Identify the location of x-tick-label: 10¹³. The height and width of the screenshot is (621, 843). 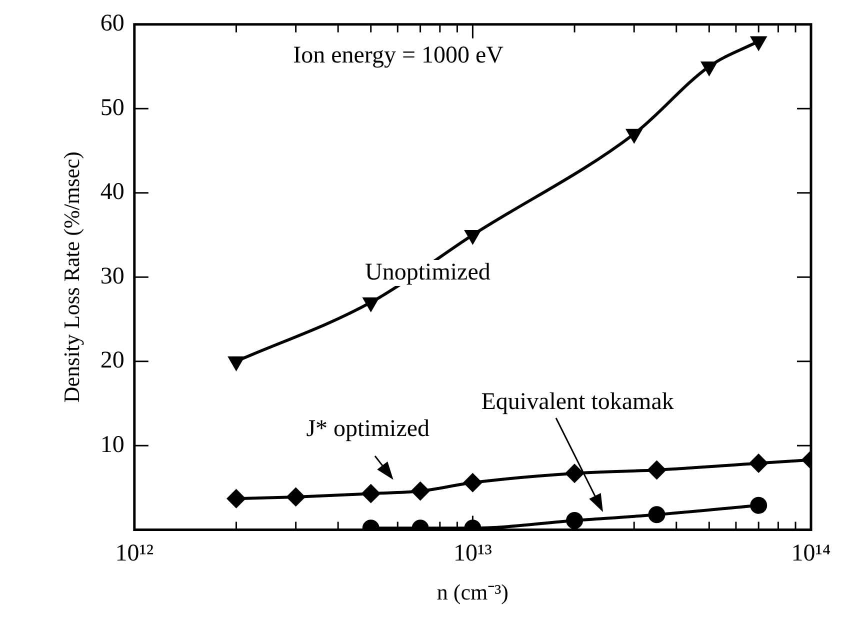
(473, 553).